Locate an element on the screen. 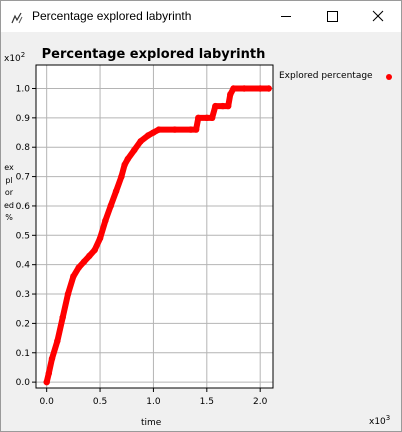 Image resolution: width=402 pixels, height=432 pixels. y-tick-label: 0.2 is located at coordinates (23, 324).